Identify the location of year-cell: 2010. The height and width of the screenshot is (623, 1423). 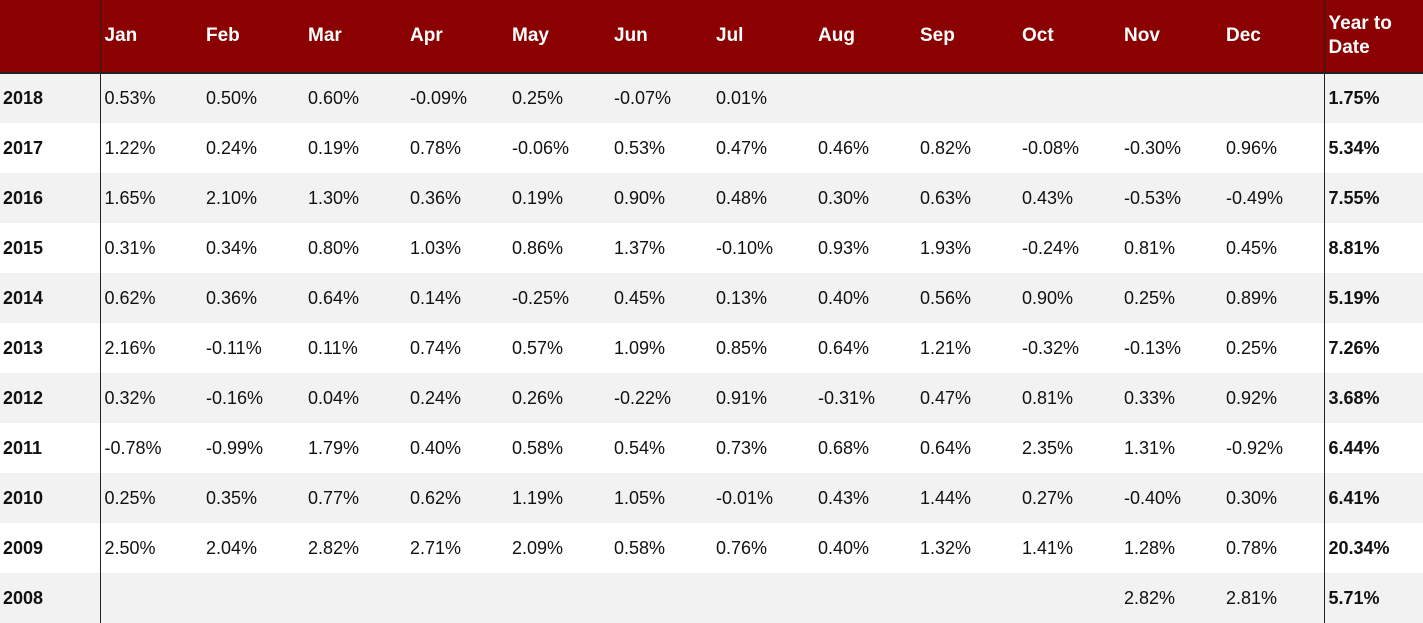
(50, 498).